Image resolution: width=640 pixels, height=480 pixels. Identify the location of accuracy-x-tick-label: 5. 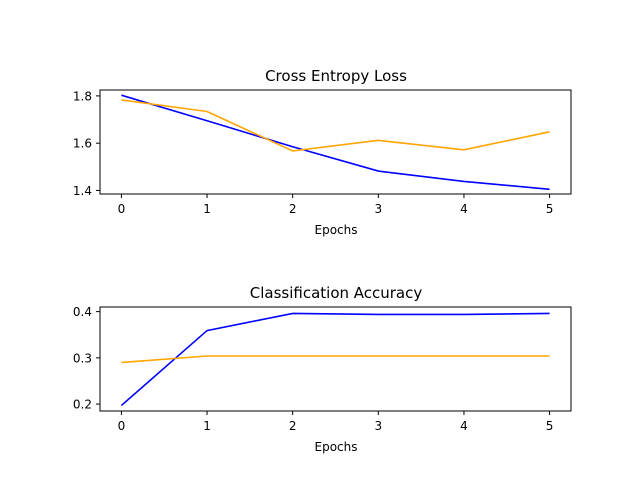
(550, 426).